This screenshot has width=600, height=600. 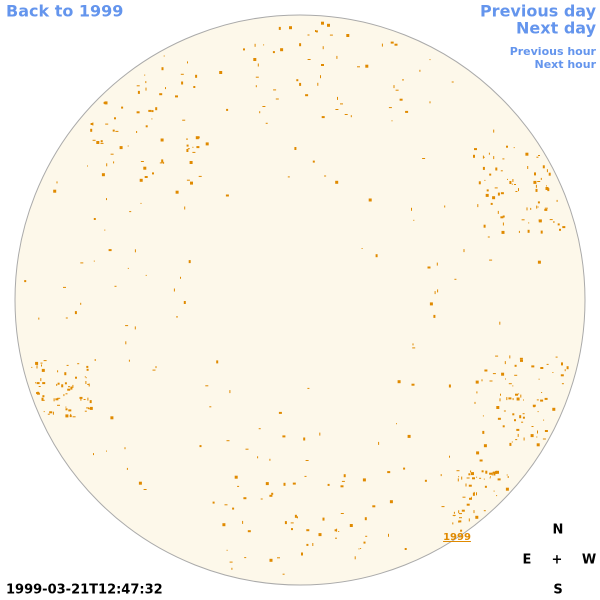 What do you see at coordinates (557, 590) in the screenshot?
I see `compass-south: S` at bounding box center [557, 590].